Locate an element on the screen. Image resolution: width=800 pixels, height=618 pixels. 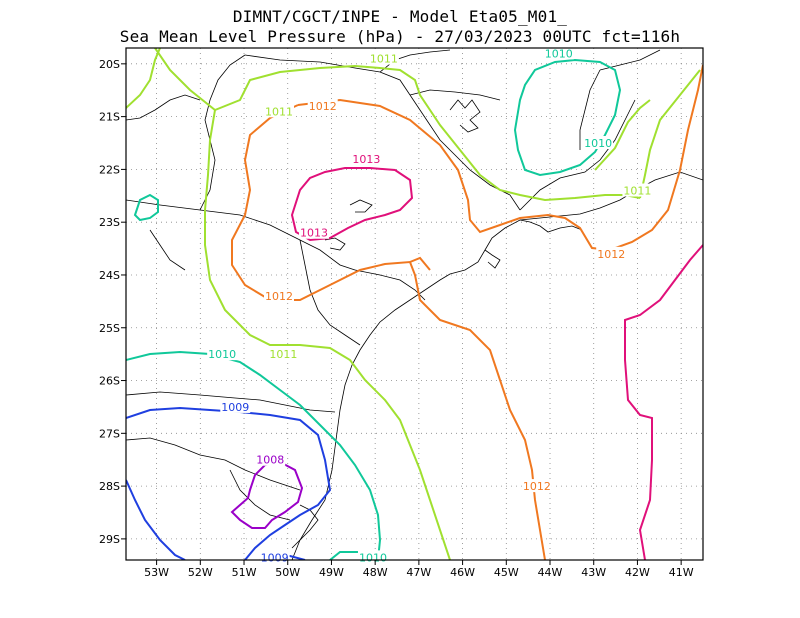
chart-title-line1: DIMNT/CGCT/INPE - Model Eta05_M01_ is located at coordinates (400, 16).